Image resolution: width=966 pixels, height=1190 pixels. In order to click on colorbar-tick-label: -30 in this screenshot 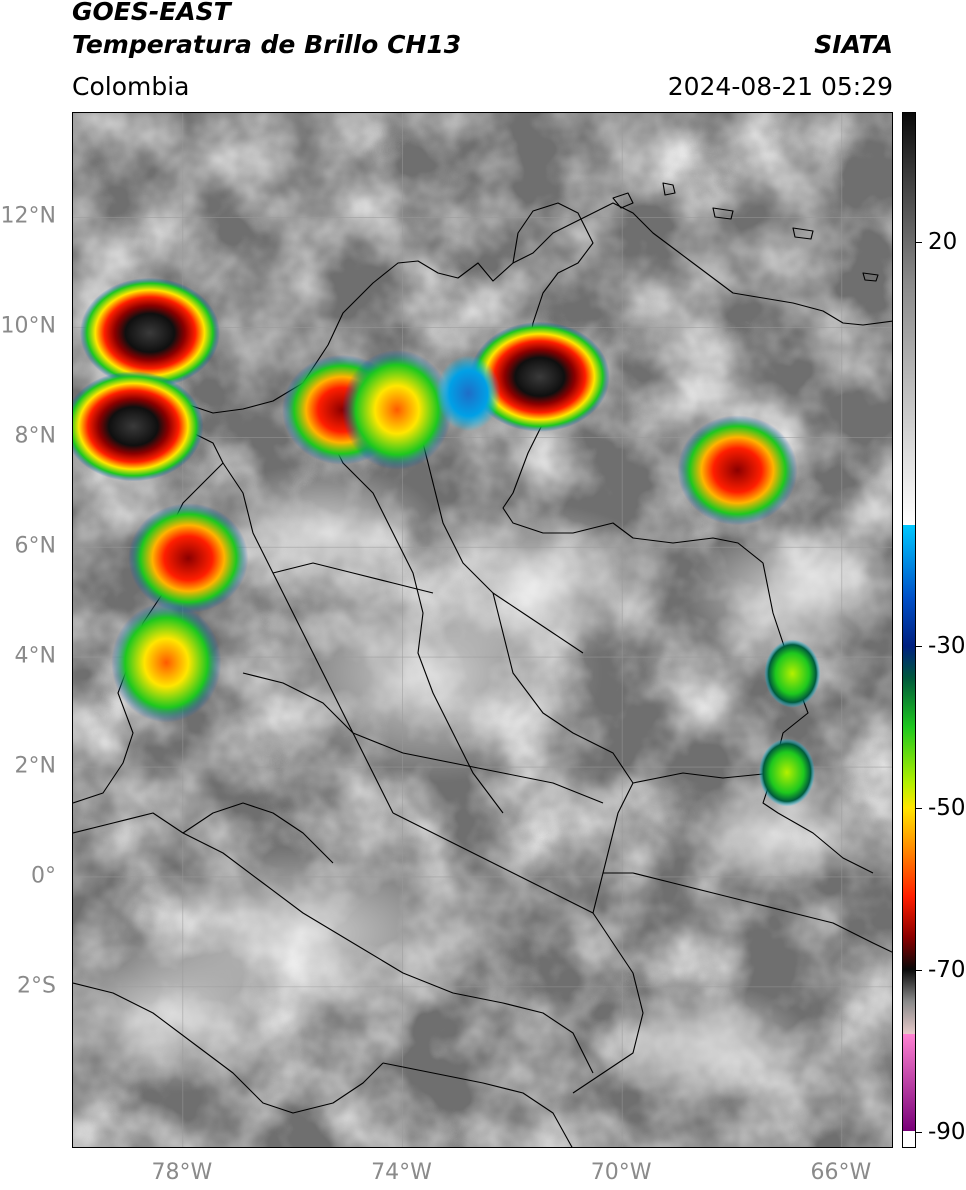, I will do `click(947, 646)`.